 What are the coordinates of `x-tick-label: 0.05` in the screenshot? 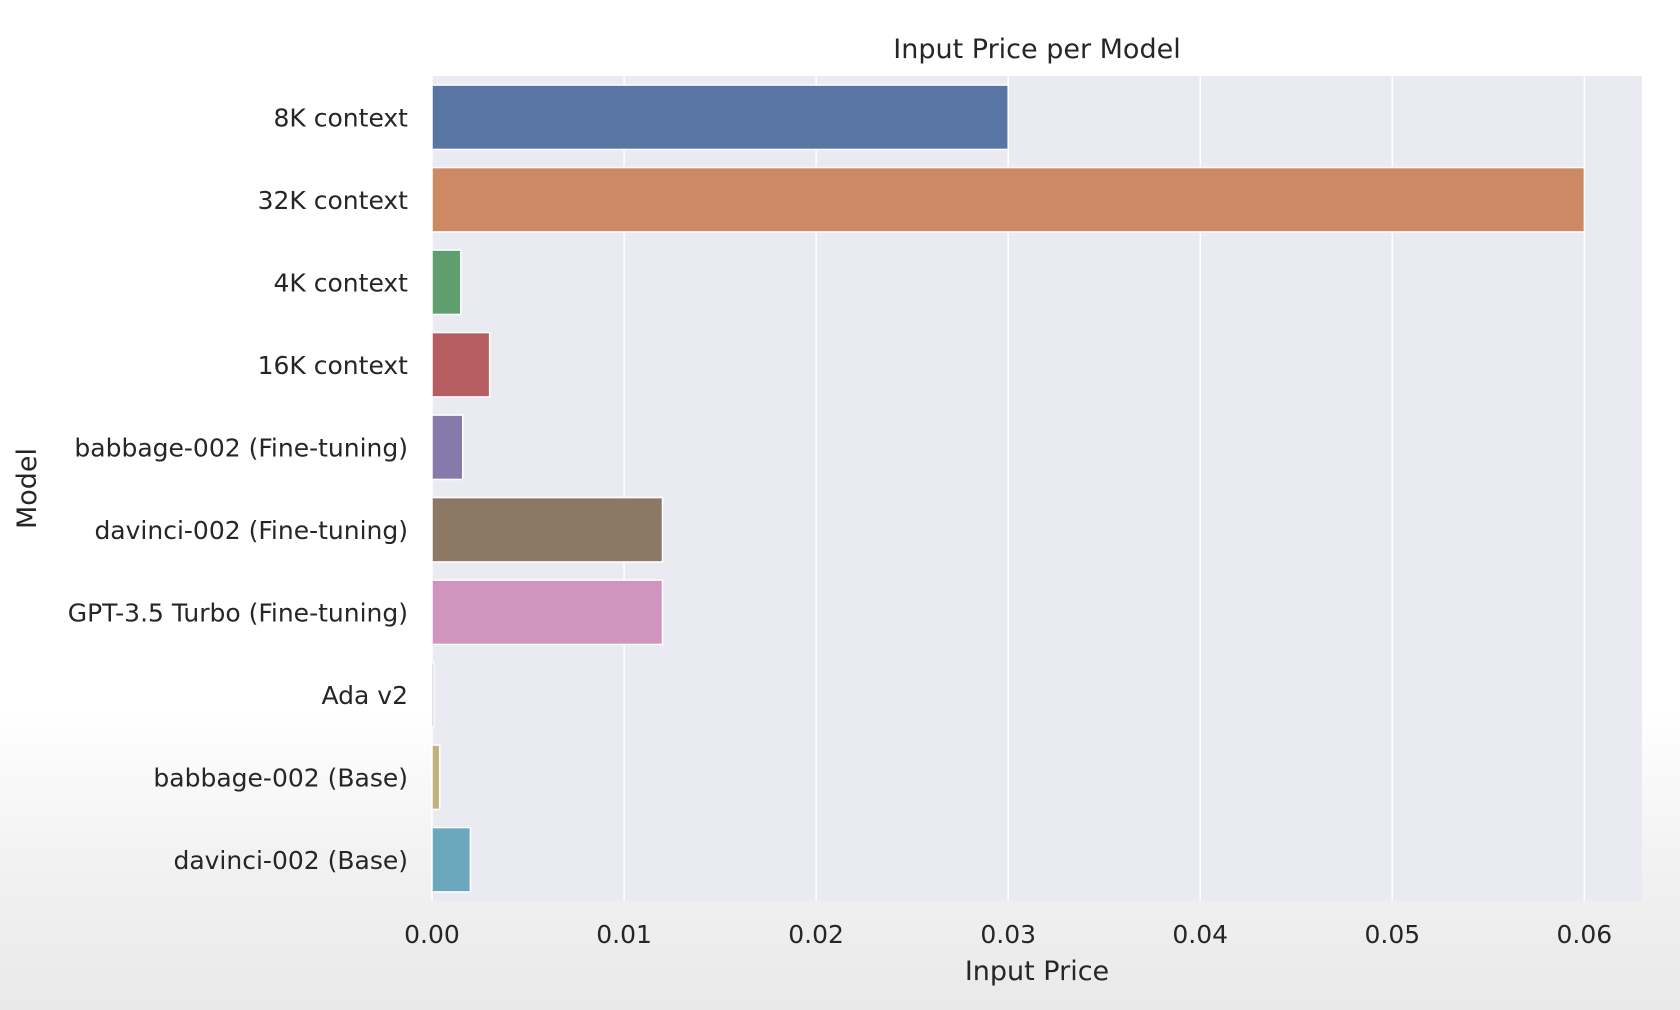 It's located at (1392, 934).